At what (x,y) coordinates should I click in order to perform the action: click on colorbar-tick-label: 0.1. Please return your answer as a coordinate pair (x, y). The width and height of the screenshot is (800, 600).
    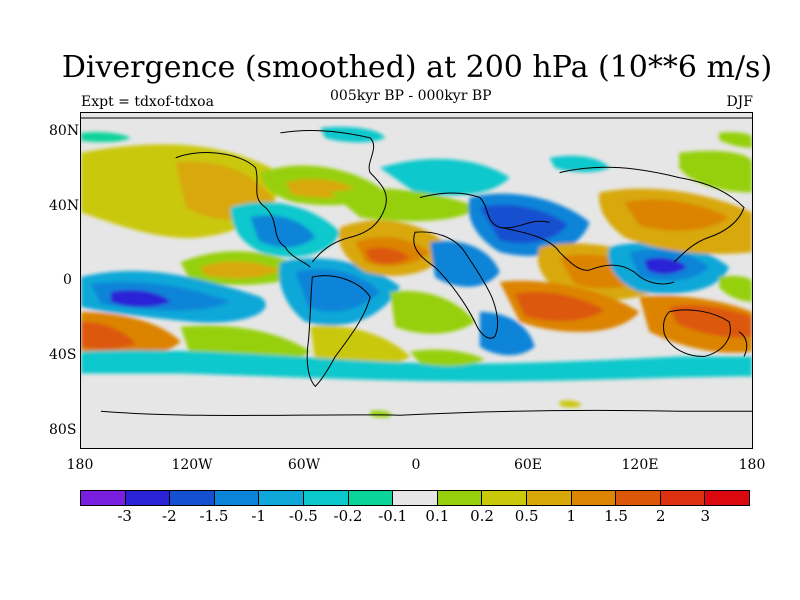
    Looking at the image, I should click on (437, 516).